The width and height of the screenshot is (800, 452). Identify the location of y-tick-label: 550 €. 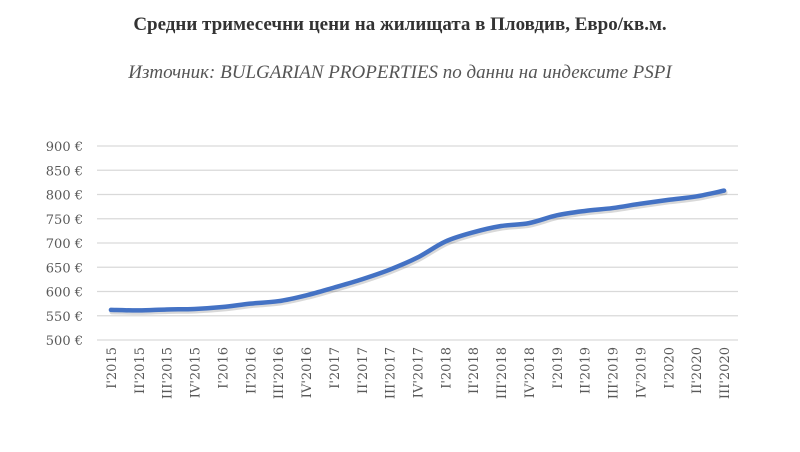
(64, 317).